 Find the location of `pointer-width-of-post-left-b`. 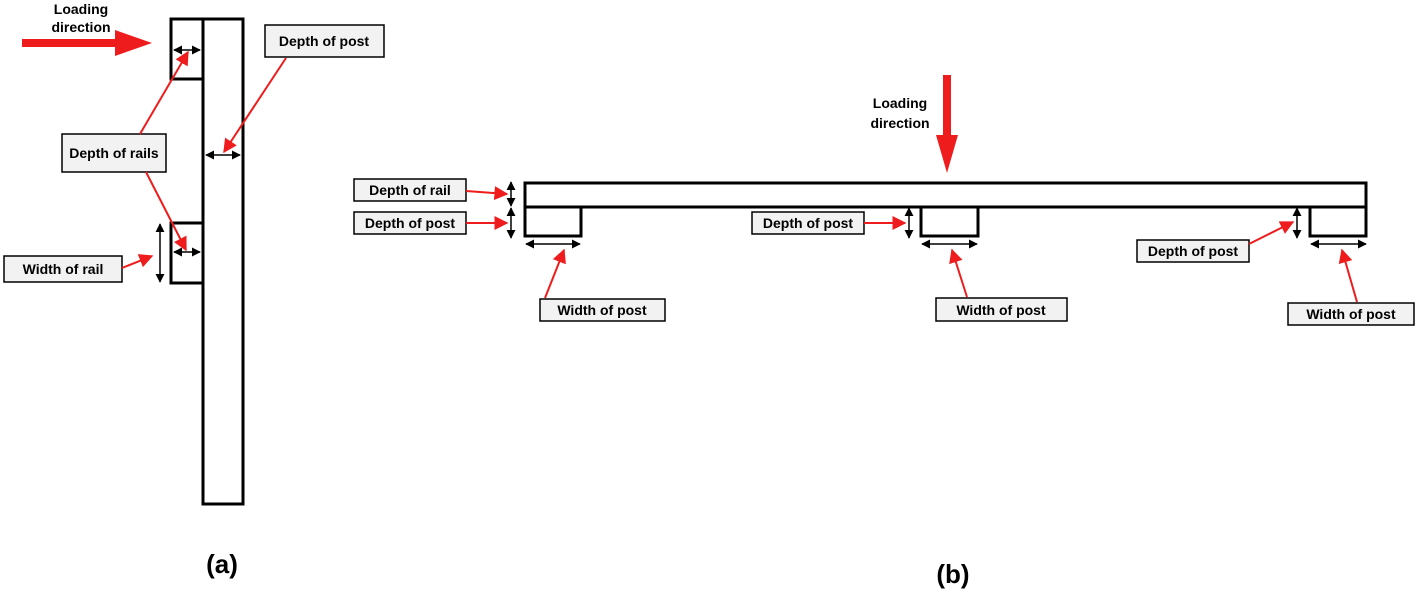

pointer-width-of-post-left-b is located at coordinates (555, 273).